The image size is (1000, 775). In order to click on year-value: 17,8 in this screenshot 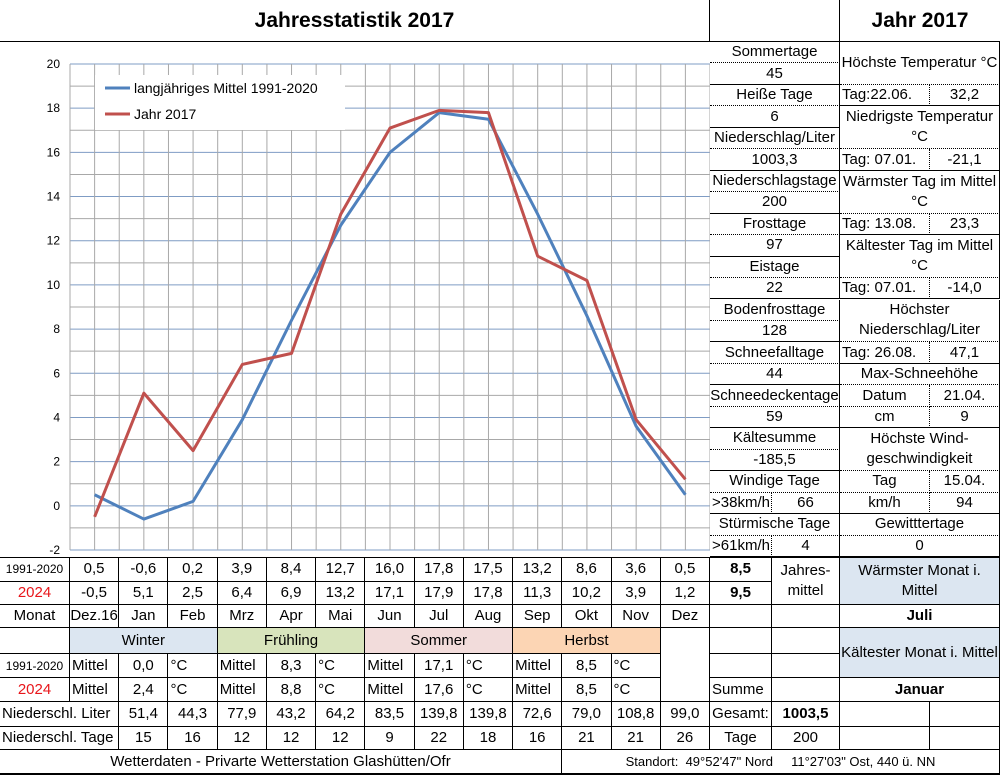, I will do `click(488, 593)`.